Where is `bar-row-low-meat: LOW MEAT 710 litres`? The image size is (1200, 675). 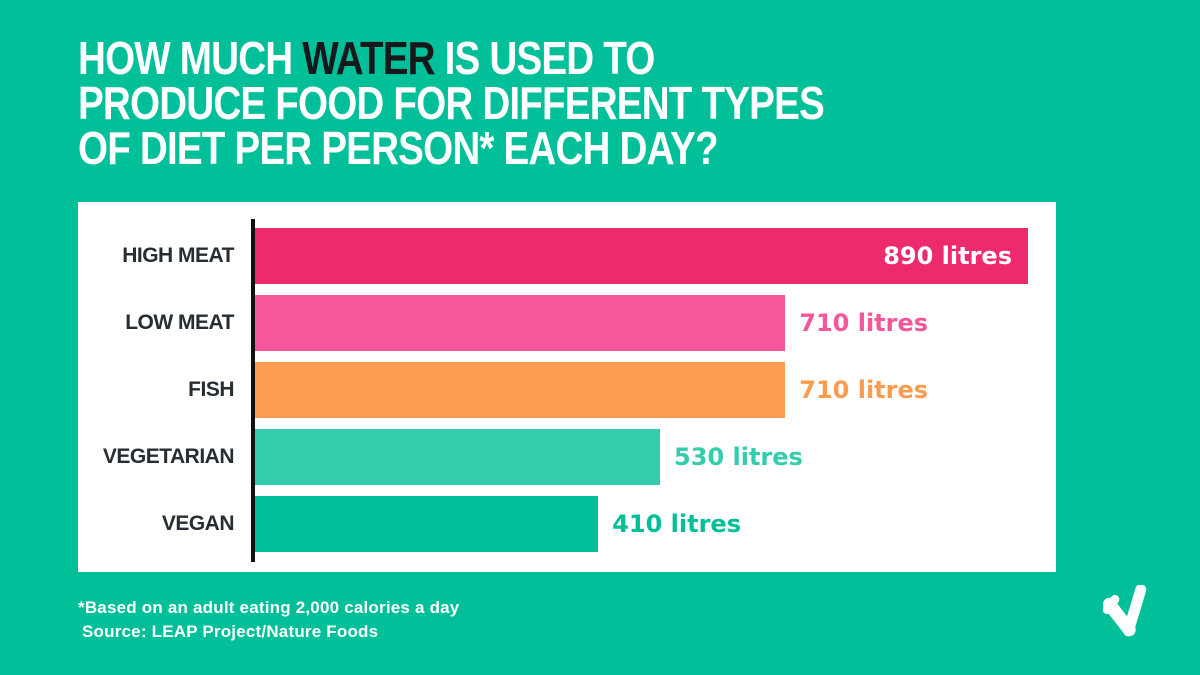 bar-row-low-meat: LOW MEAT 710 litres is located at coordinates (553, 323).